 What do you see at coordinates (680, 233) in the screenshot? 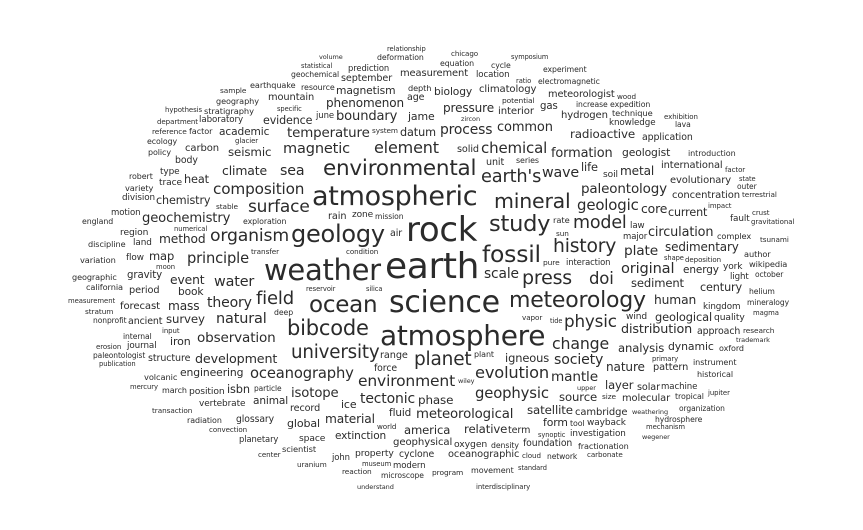
I see `cloud-word: circulation` at bounding box center [680, 233].